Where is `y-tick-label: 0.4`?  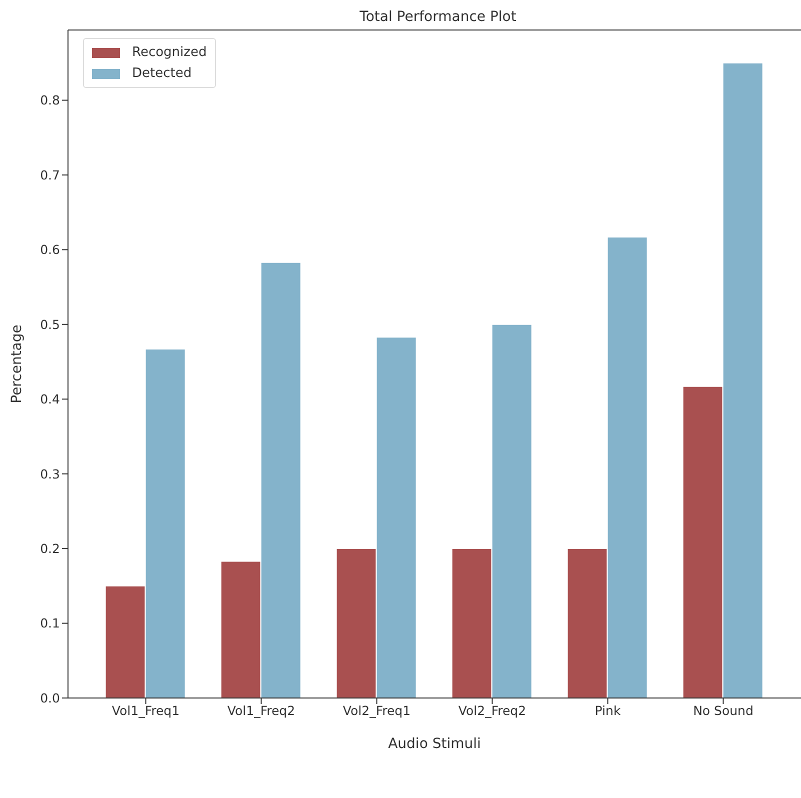
y-tick-label: 0.4 is located at coordinates (50, 399).